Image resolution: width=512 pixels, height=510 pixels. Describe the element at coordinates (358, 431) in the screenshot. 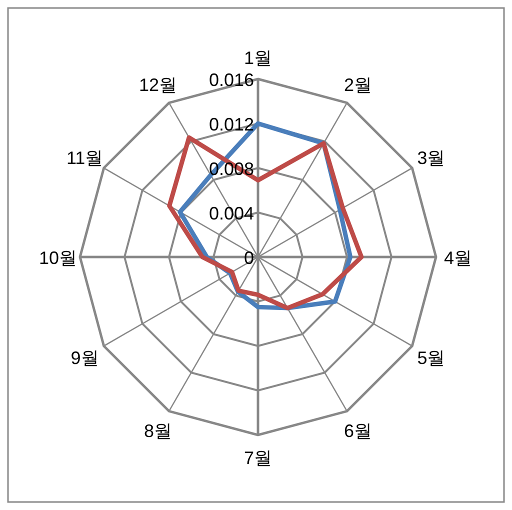

I see `spoke-label: 6월` at that location.